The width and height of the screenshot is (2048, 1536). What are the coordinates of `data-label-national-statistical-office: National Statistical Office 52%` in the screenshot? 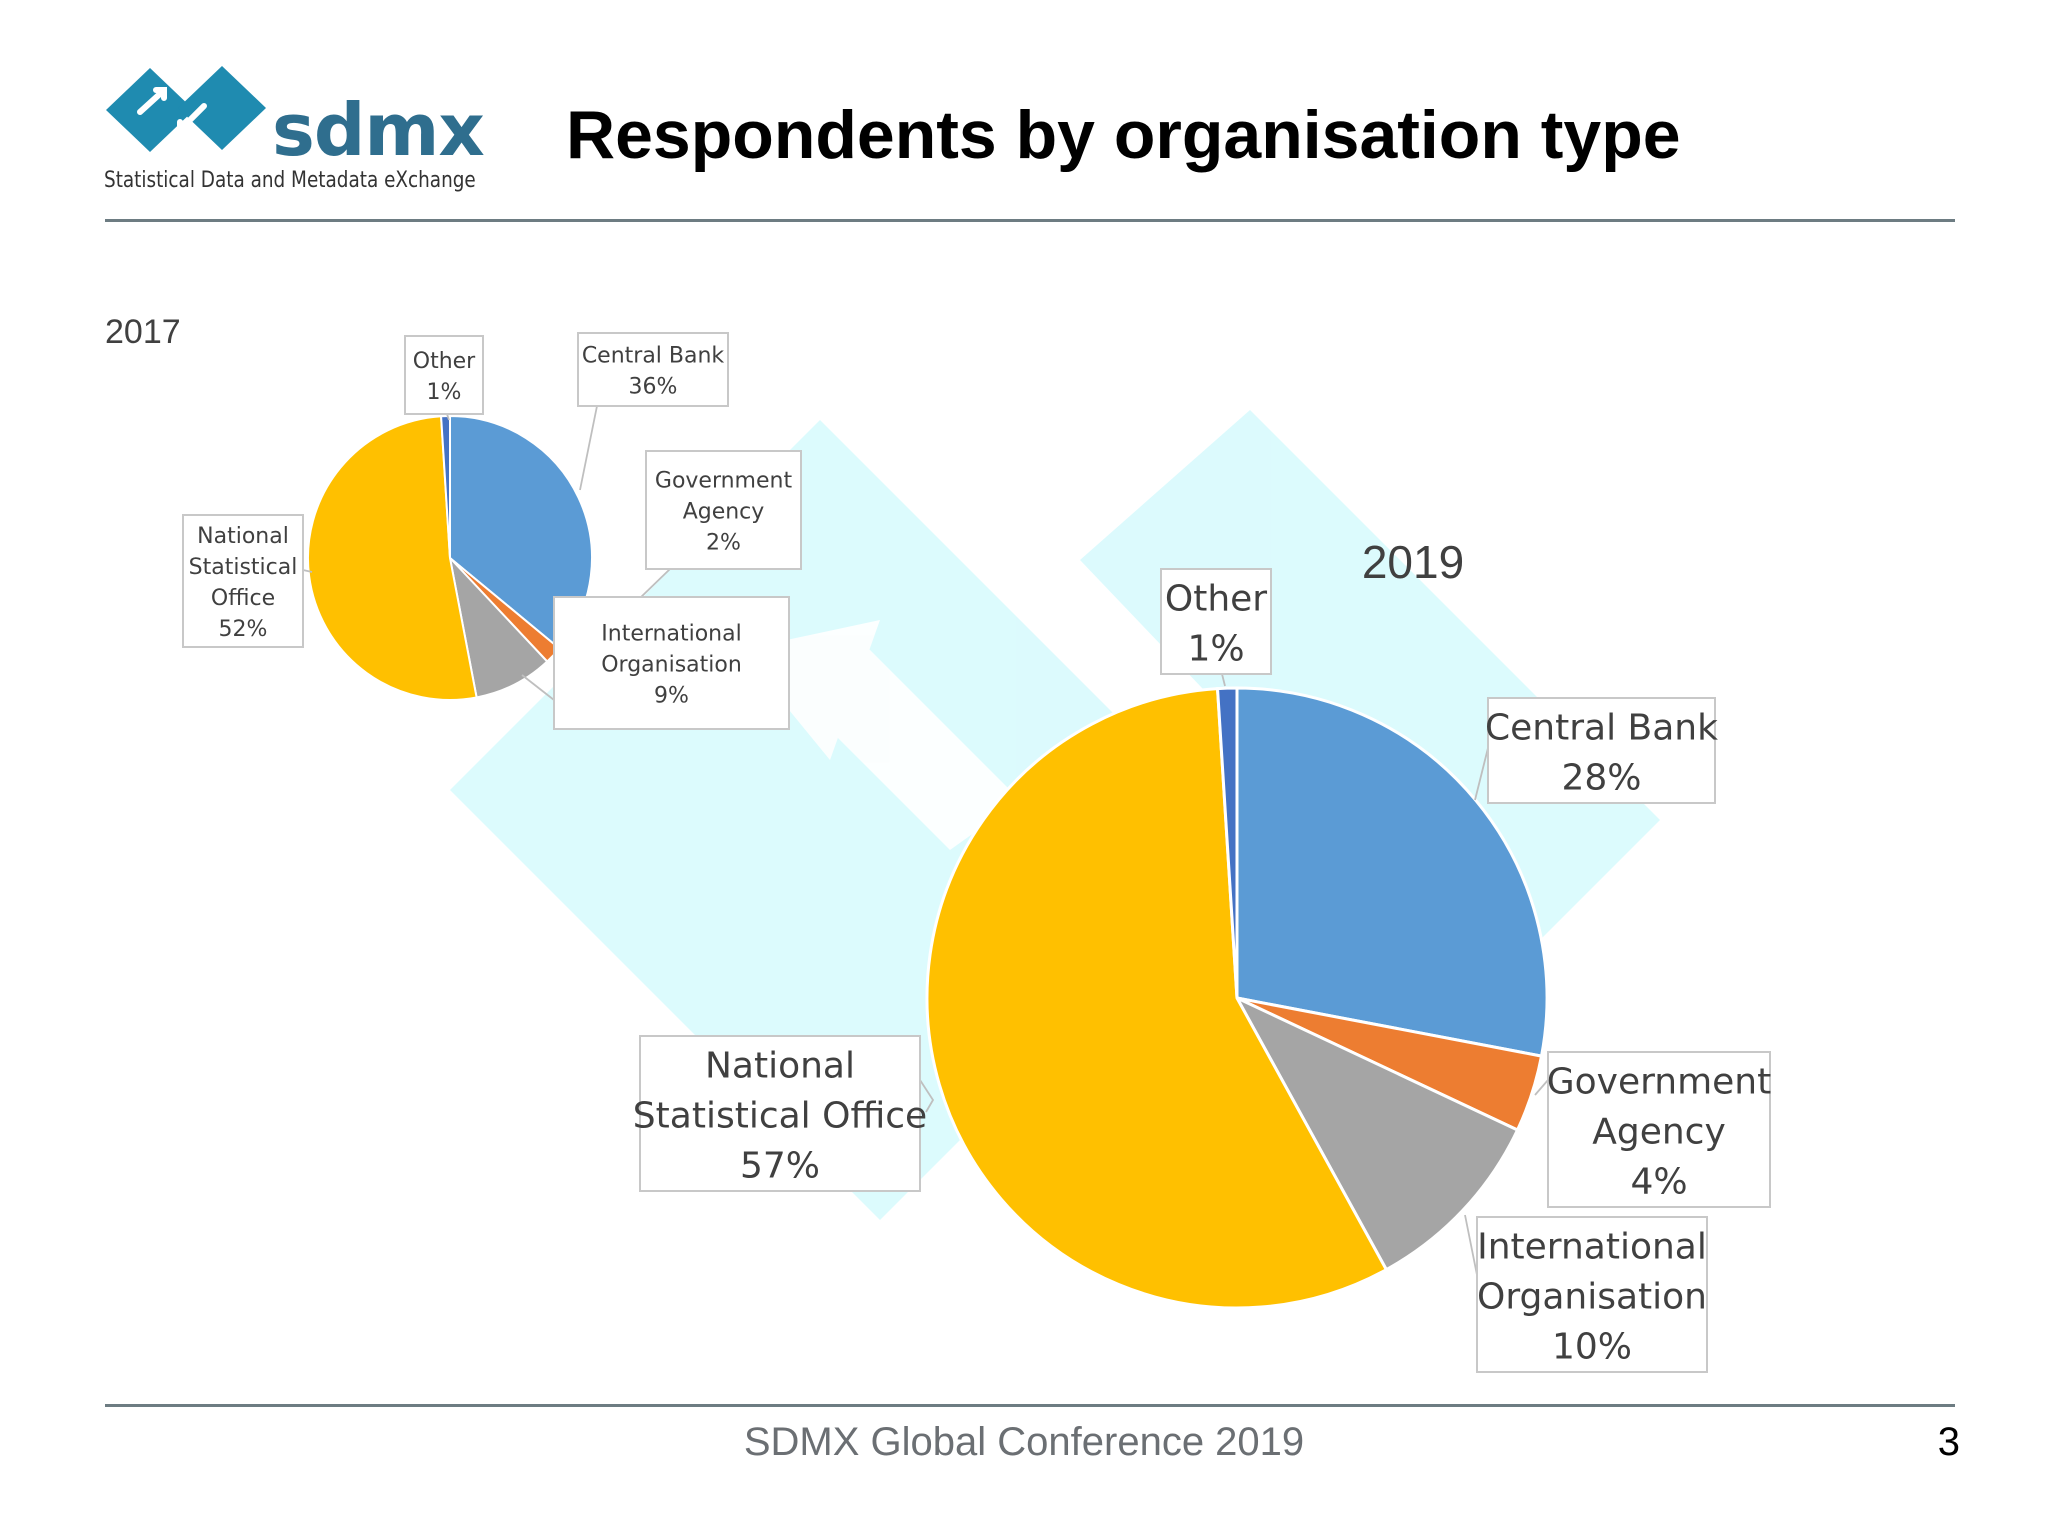 It's located at (243, 583).